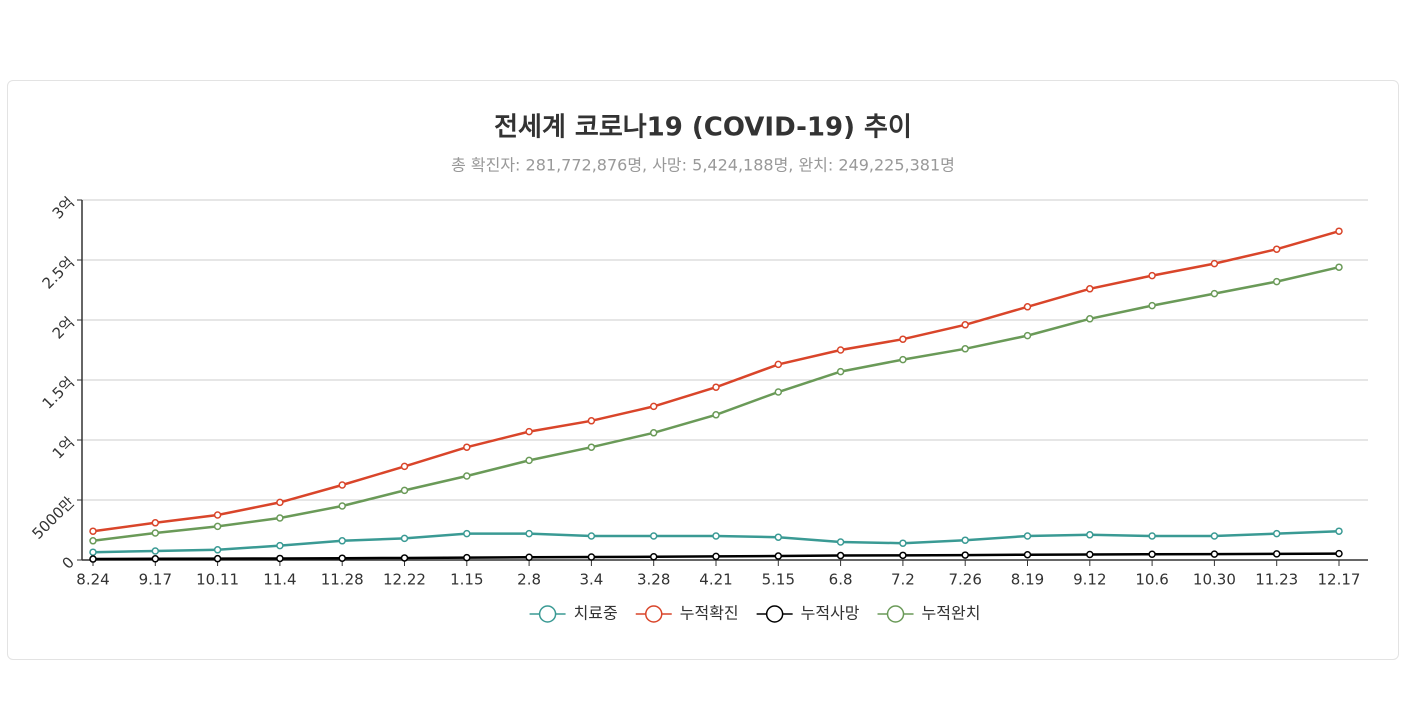 Image resolution: width=1405 pixels, height=702 pixels. Describe the element at coordinates (466, 580) in the screenshot. I see `x-tick-label: 1.15` at that location.